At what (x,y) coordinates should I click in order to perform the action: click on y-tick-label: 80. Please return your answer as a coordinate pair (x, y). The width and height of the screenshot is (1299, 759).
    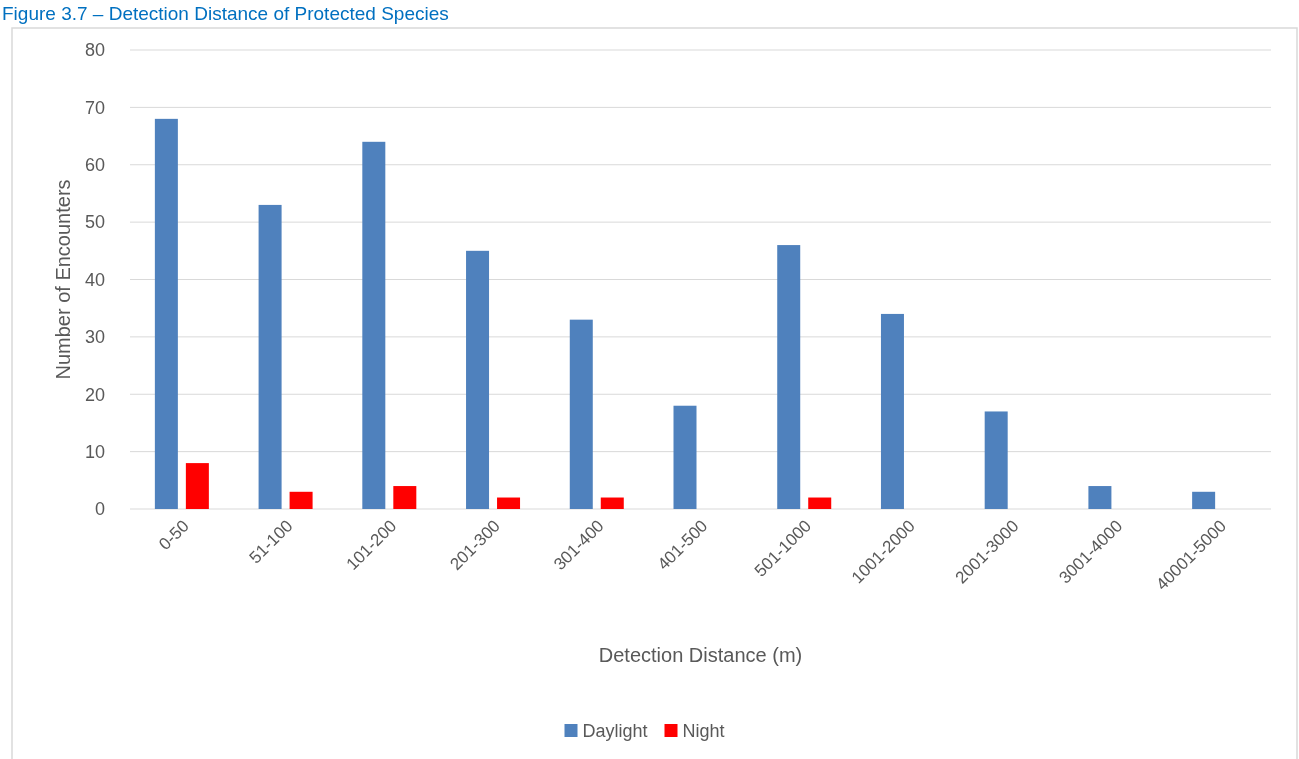
    Looking at the image, I should click on (94, 50).